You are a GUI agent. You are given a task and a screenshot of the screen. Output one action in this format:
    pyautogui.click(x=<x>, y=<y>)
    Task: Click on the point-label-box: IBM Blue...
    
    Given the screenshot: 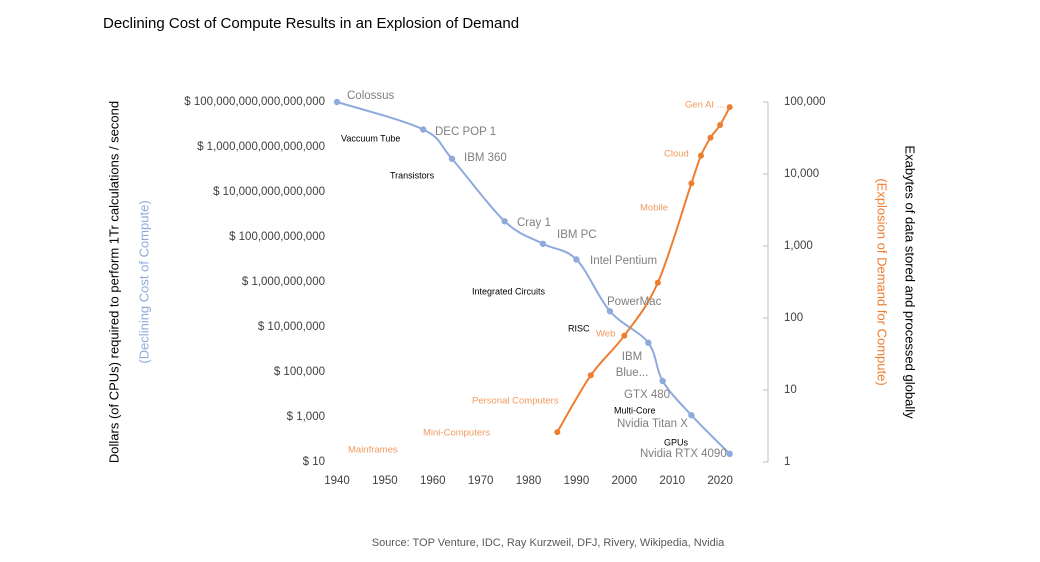 What is the action you would take?
    pyautogui.click(x=632, y=365)
    